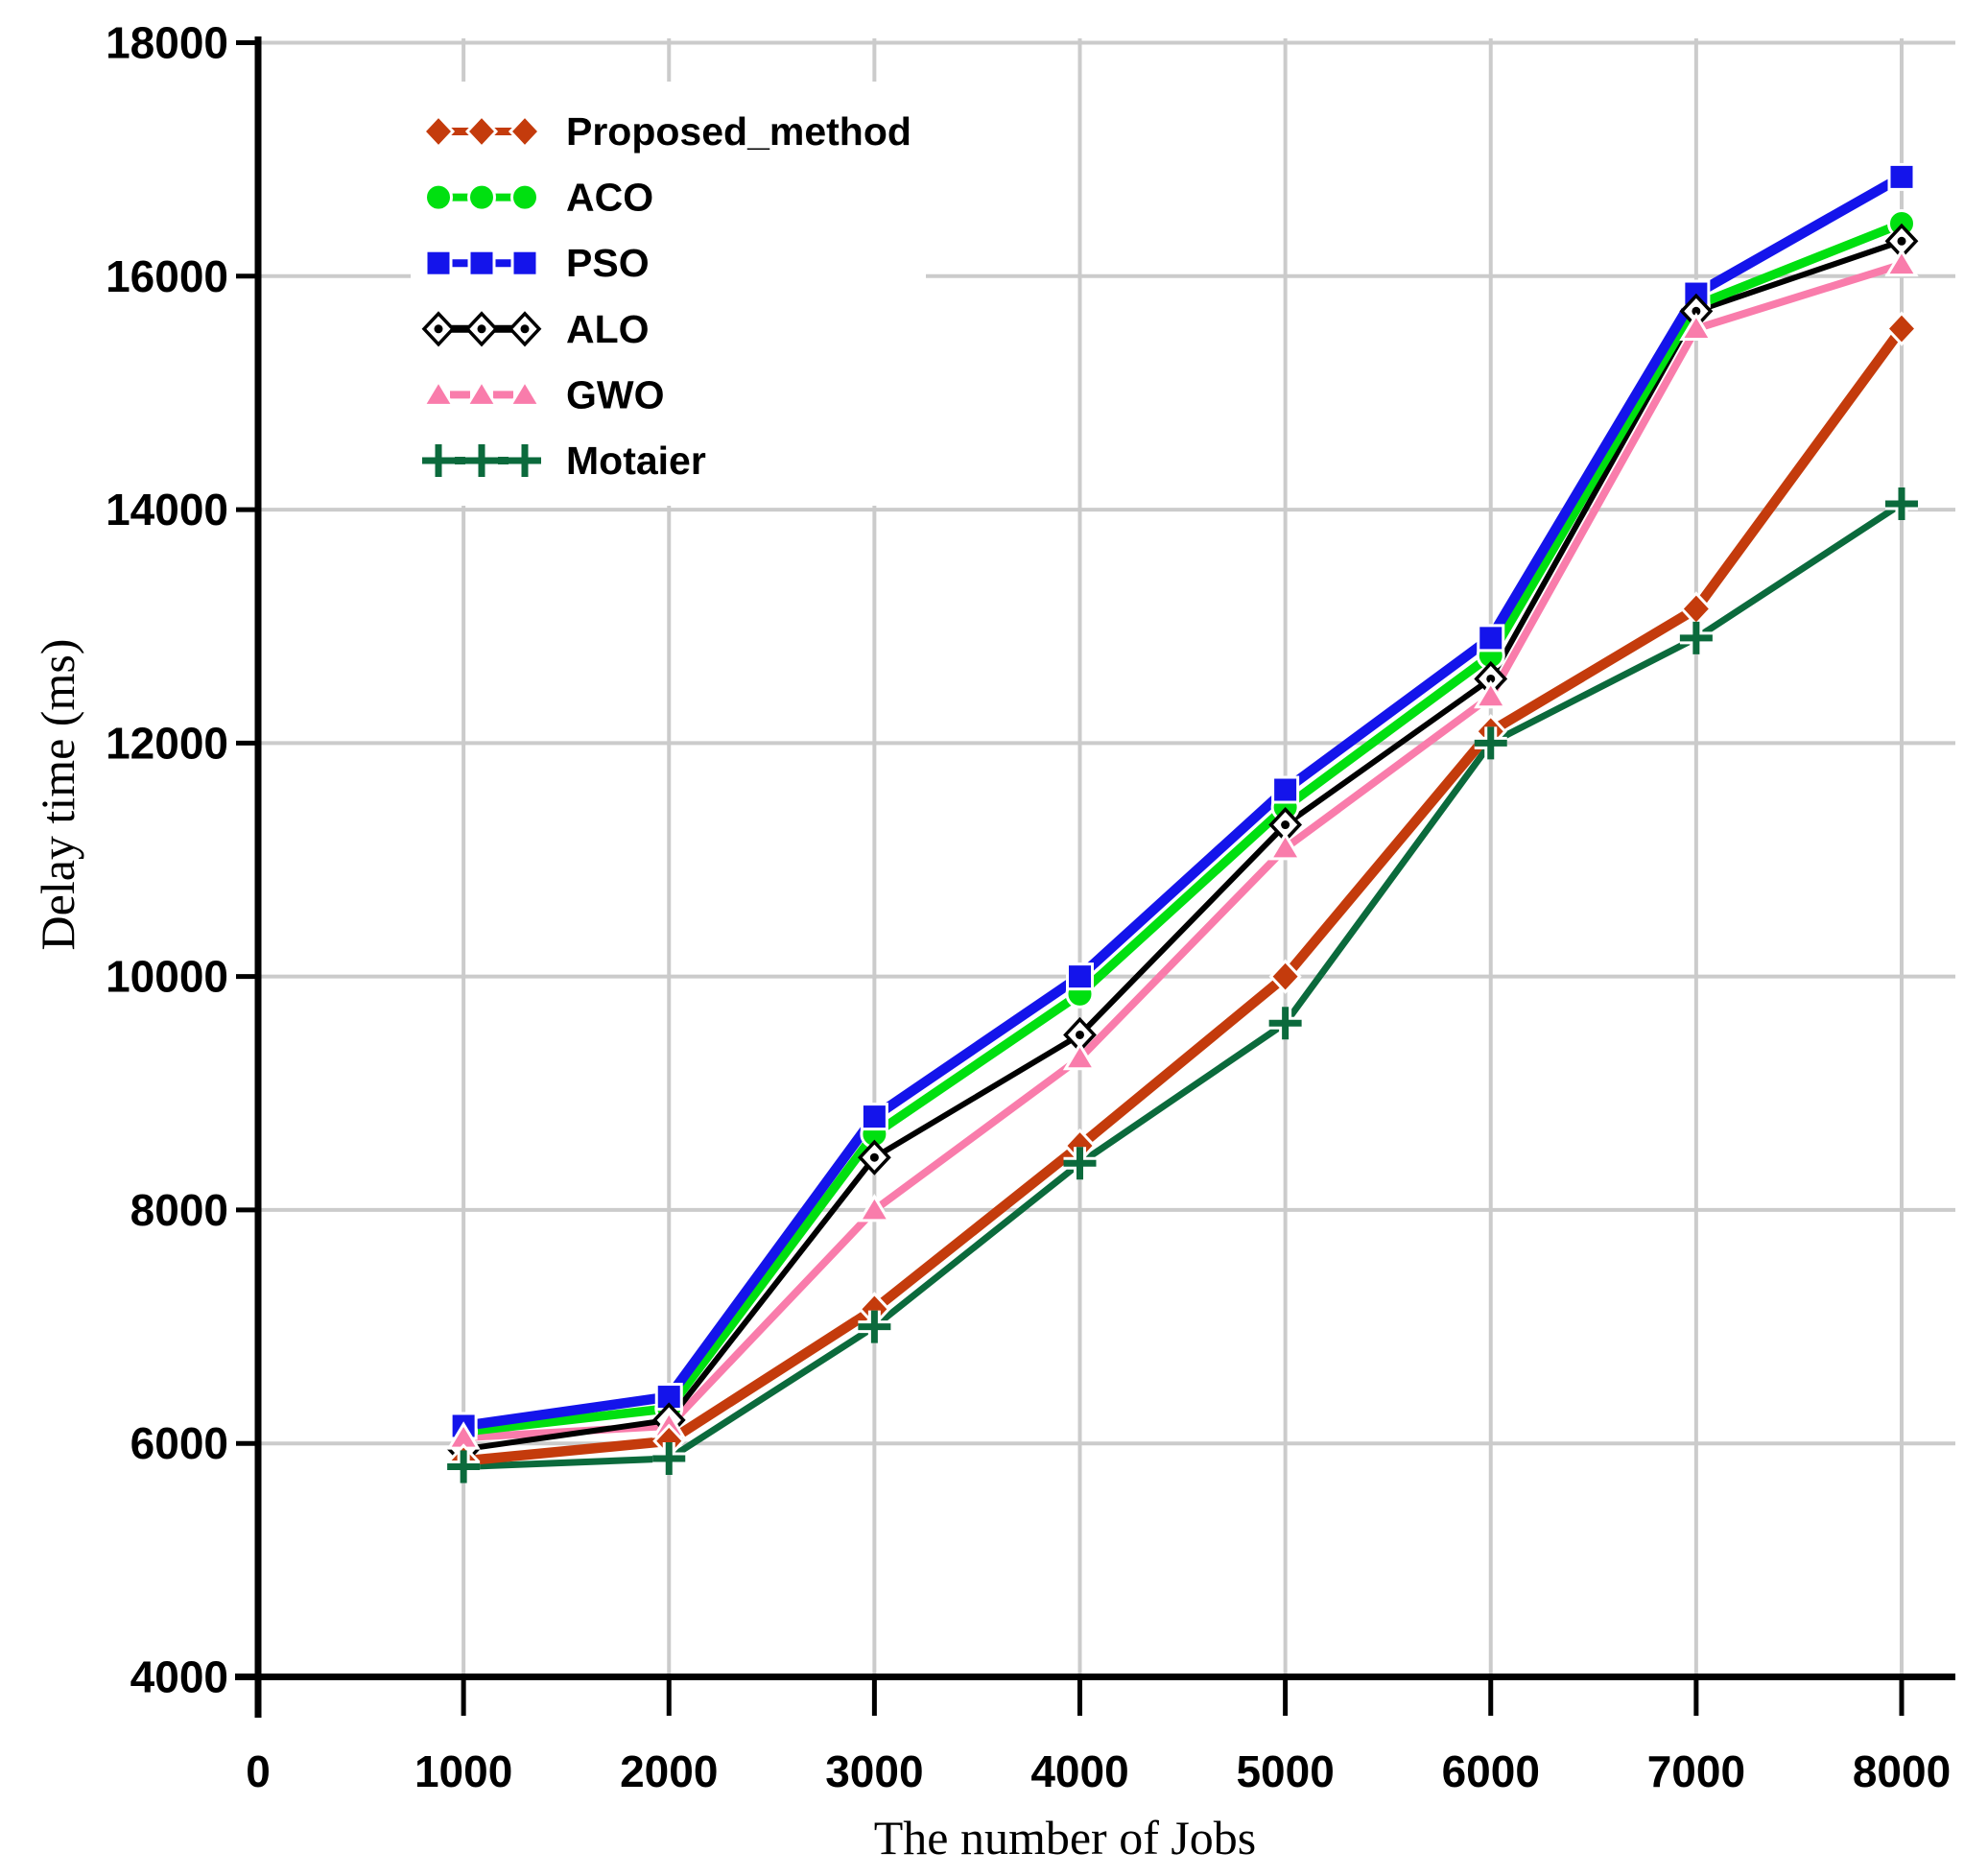 Image resolution: width=1964 pixels, height=1876 pixels. Describe the element at coordinates (738, 131) in the screenshot. I see `legend-label-proposed-method: Proposed_method` at that location.